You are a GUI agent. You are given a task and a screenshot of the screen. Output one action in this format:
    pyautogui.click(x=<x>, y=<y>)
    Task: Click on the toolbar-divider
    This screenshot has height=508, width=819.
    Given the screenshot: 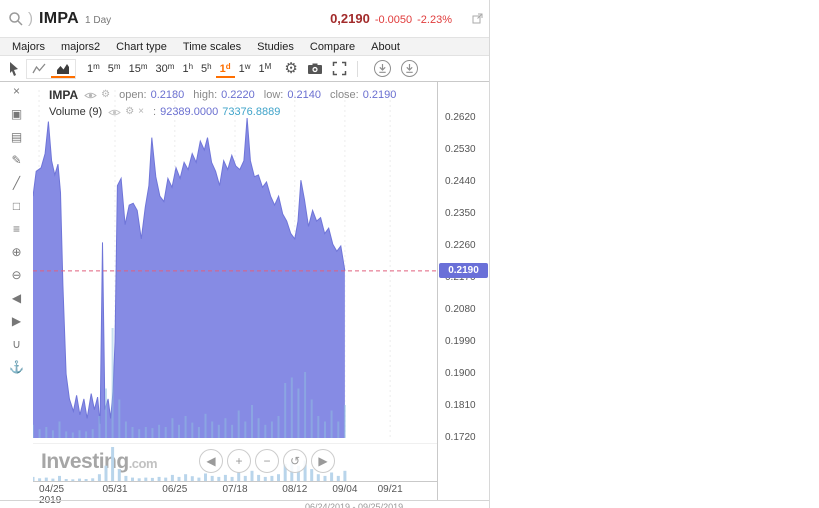 What is the action you would take?
    pyautogui.click(x=357, y=68)
    